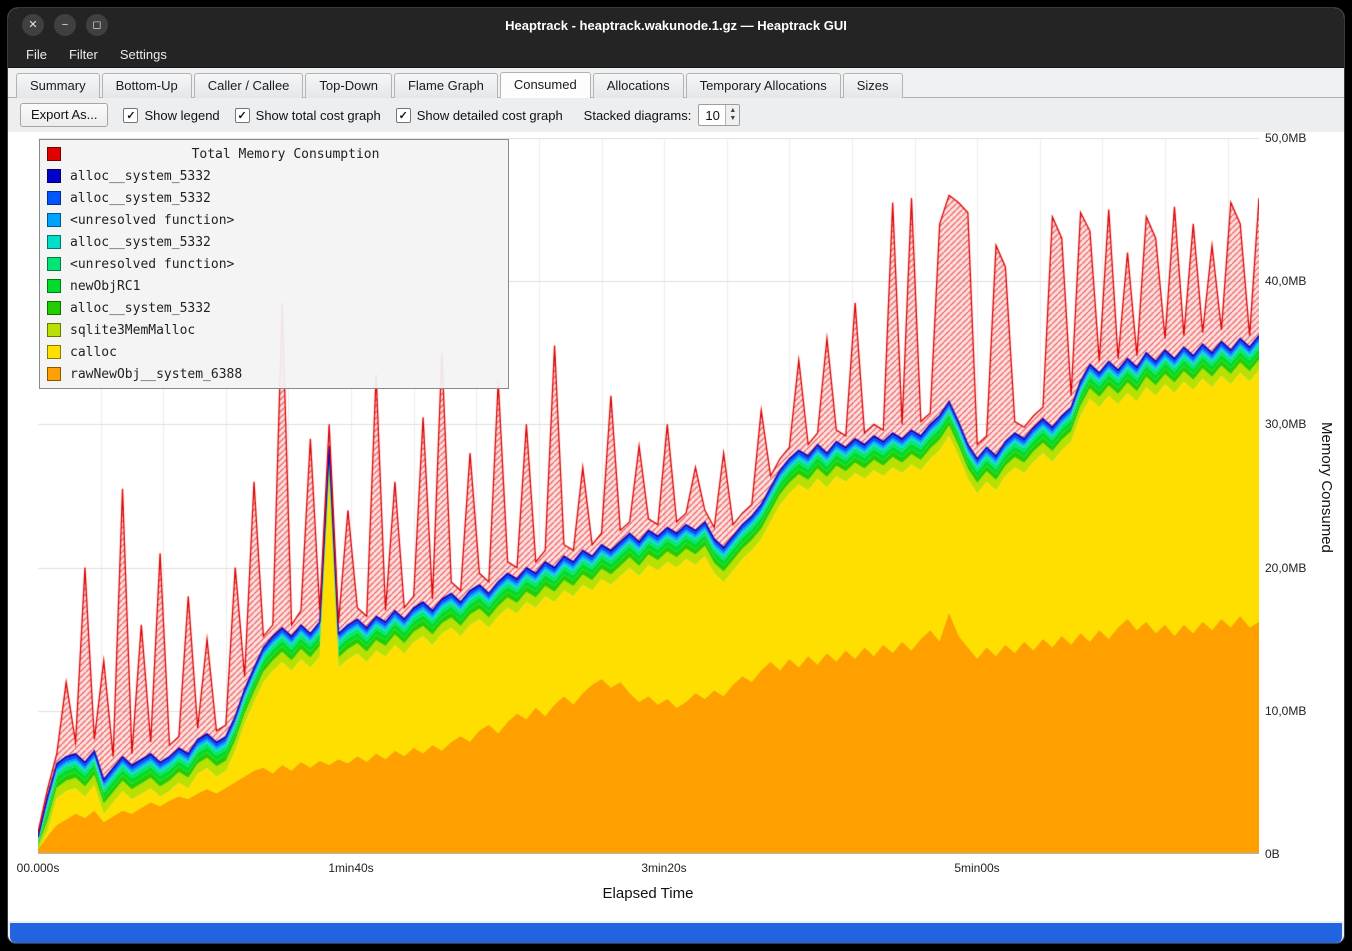 Image resolution: width=1352 pixels, height=951 pixels. What do you see at coordinates (676, 55) in the screenshot?
I see `menubar: File Filter Settings` at bounding box center [676, 55].